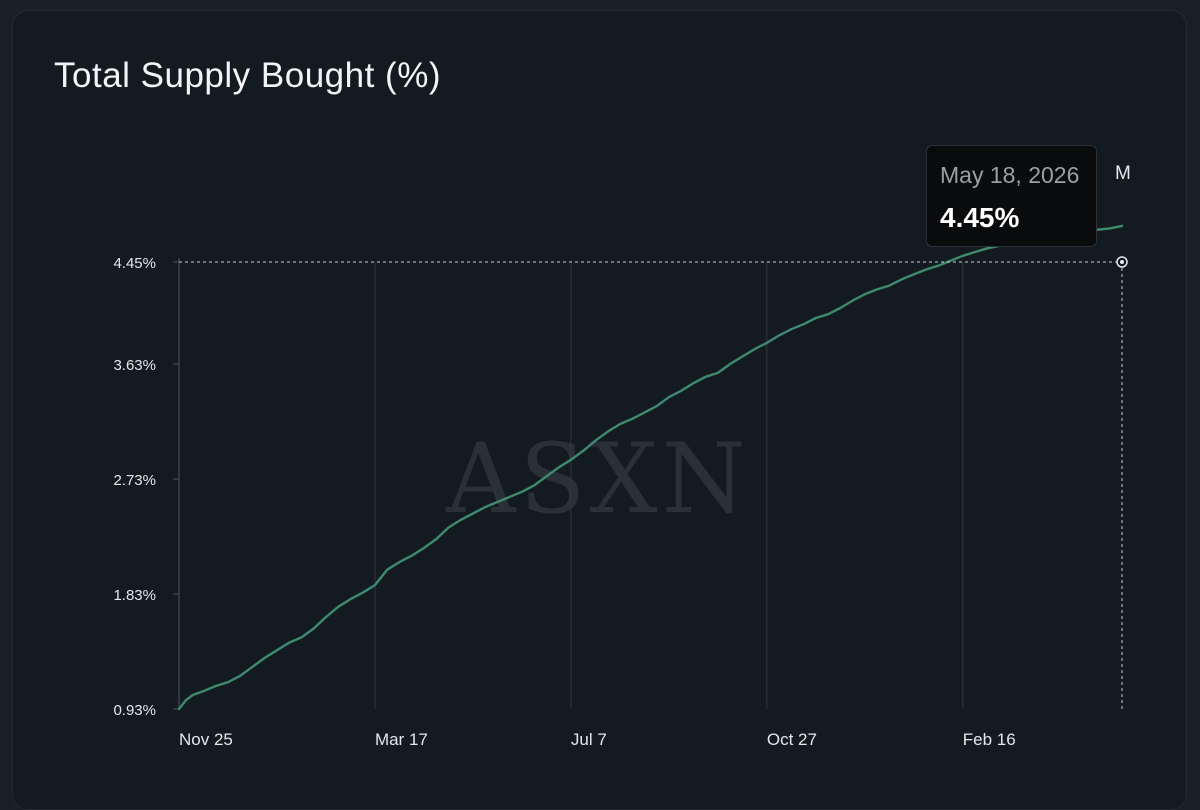 The width and height of the screenshot is (1200, 810). I want to click on x-tick-label: Oct 27, so click(792, 739).